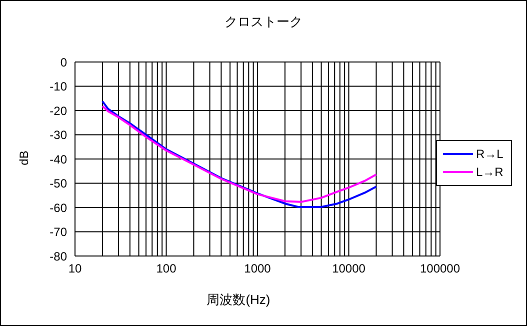 This screenshot has width=527, height=326. Describe the element at coordinates (349, 269) in the screenshot. I see `x-tick-label: 10000` at that location.